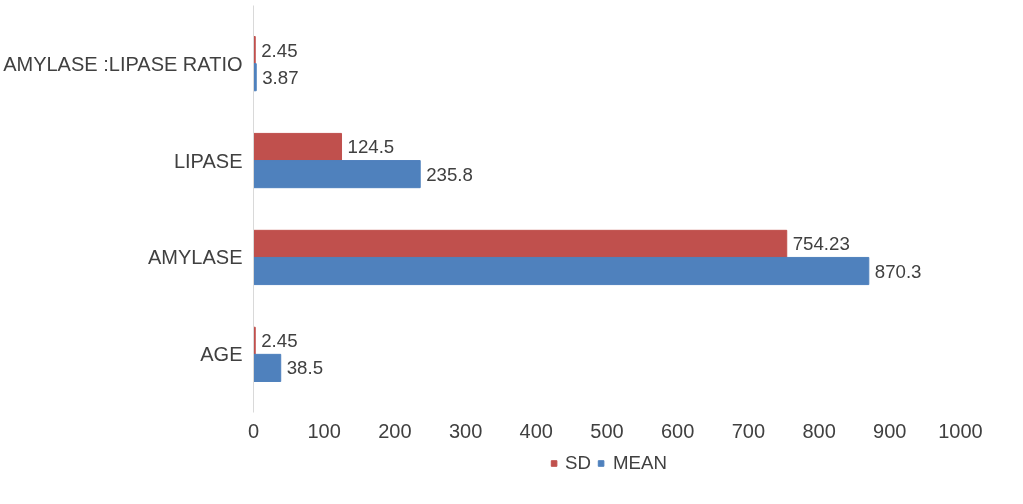  What do you see at coordinates (960, 430) in the screenshot?
I see `x-tick-label: 1000` at bounding box center [960, 430].